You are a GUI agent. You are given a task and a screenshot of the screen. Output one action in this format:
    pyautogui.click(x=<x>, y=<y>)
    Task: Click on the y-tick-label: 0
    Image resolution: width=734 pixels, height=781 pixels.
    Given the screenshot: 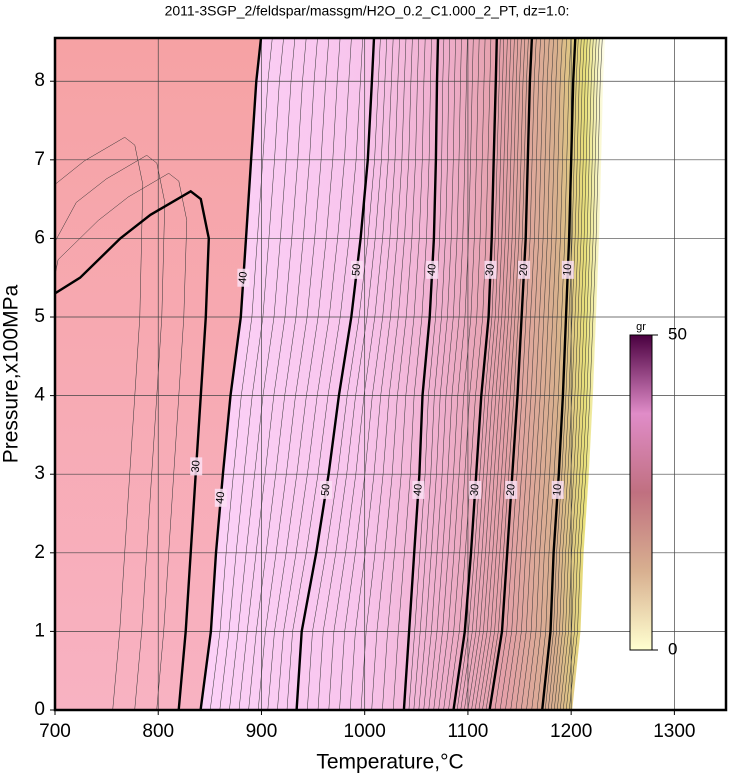 What is the action you would take?
    pyautogui.click(x=39, y=709)
    